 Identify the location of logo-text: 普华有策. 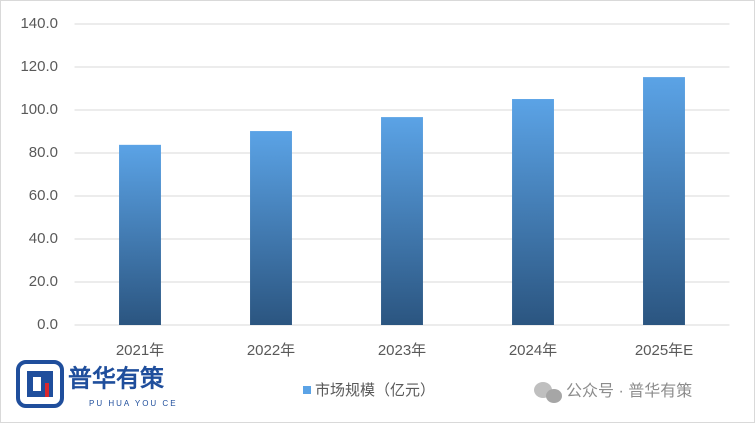
(116, 378).